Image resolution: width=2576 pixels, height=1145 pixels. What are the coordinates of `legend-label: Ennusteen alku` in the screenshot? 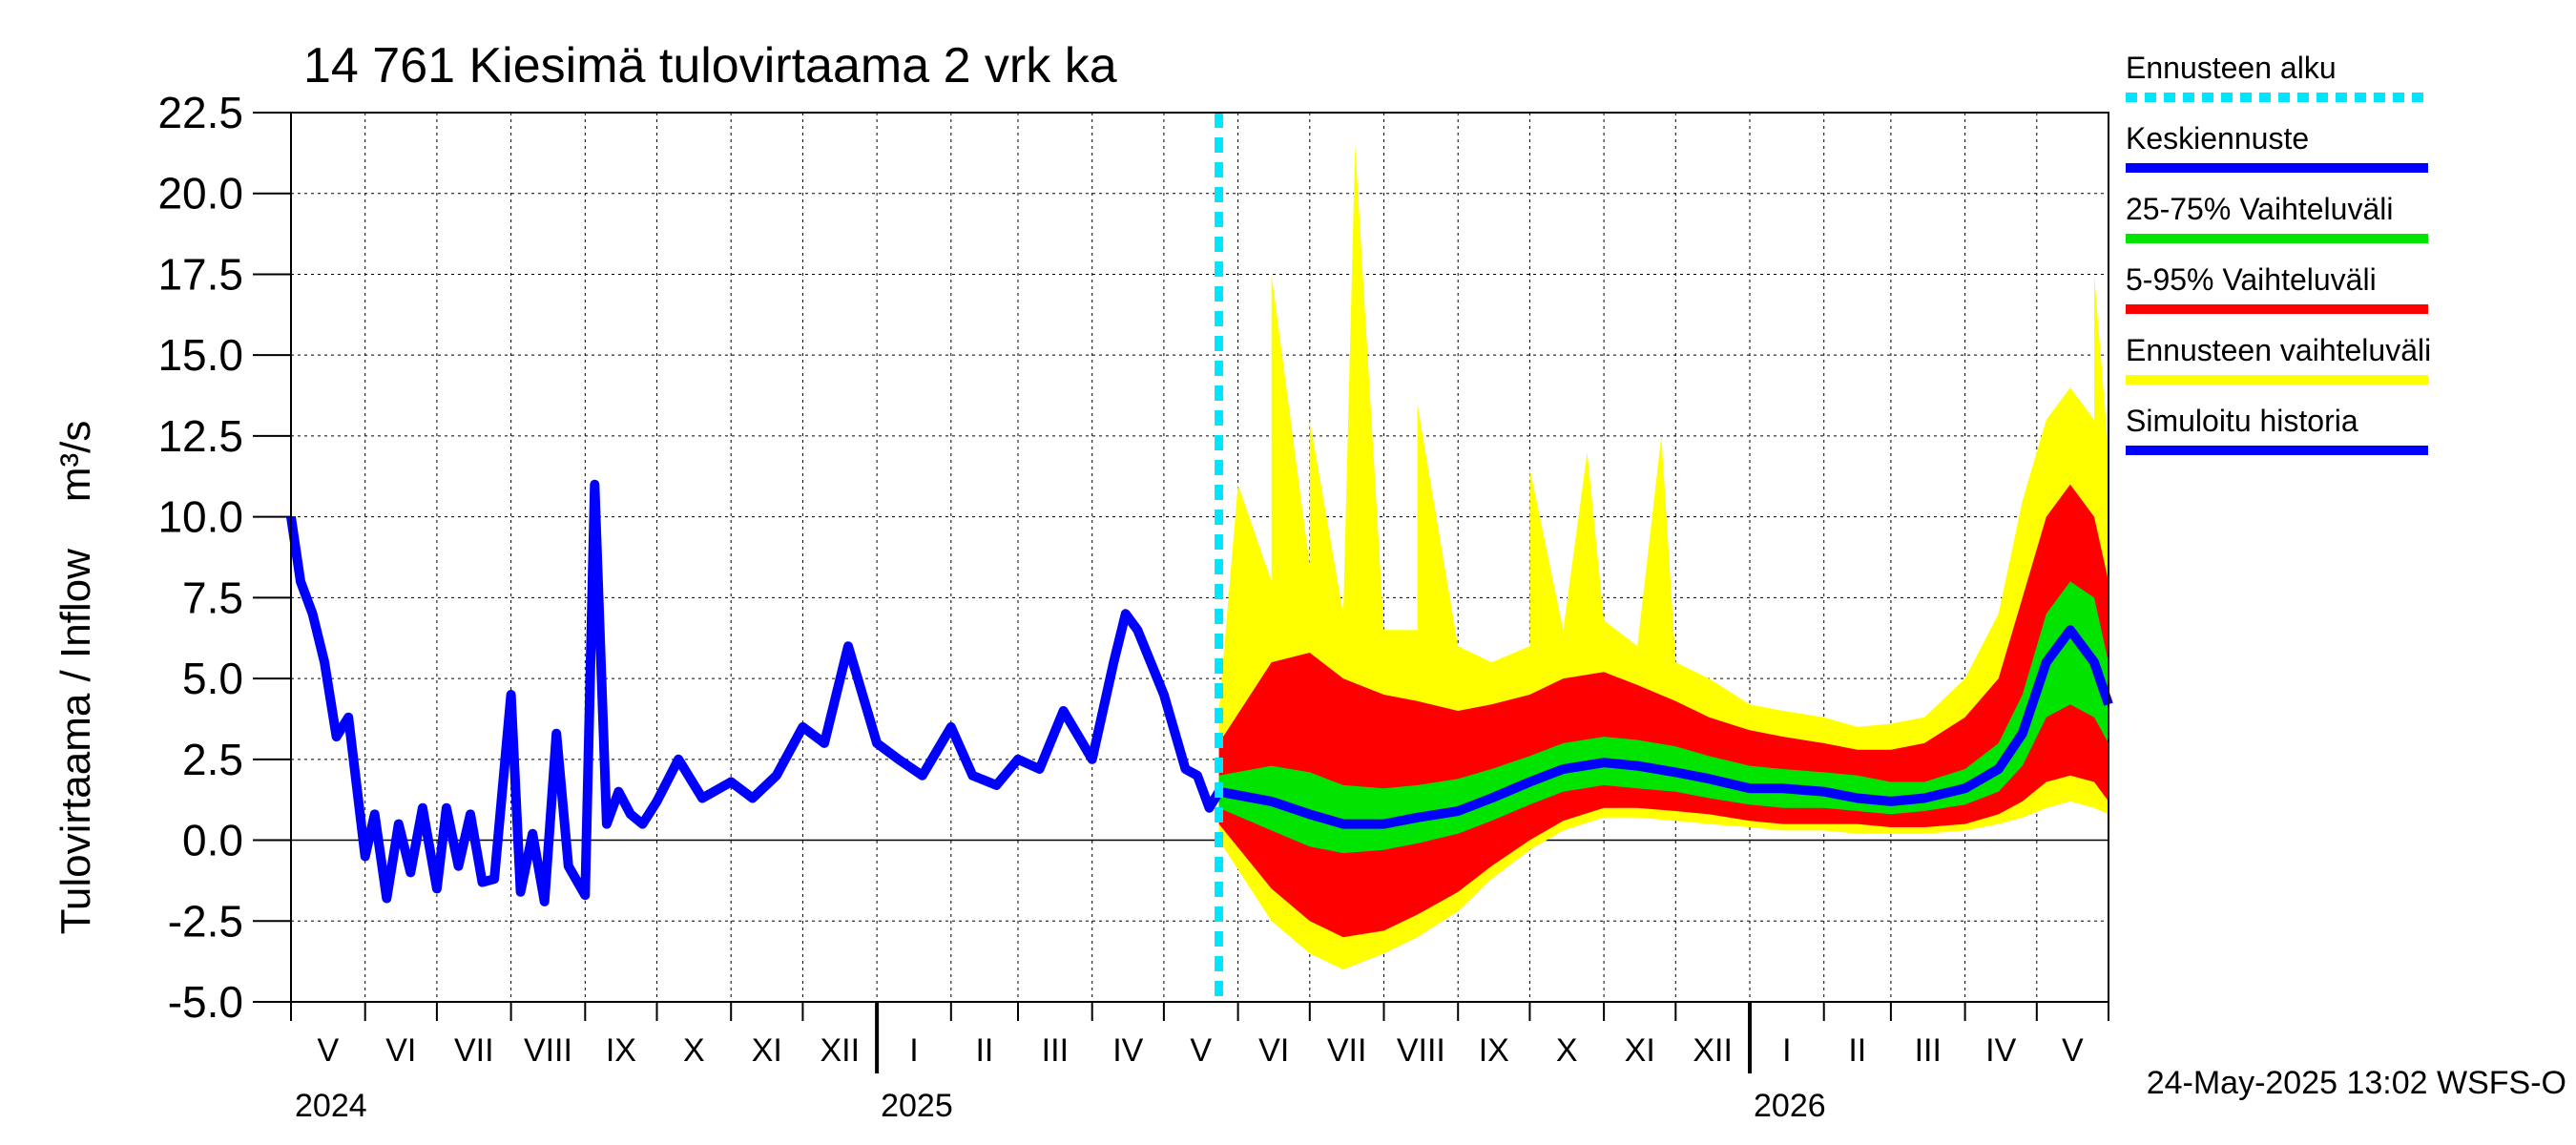 It's located at (2231, 68).